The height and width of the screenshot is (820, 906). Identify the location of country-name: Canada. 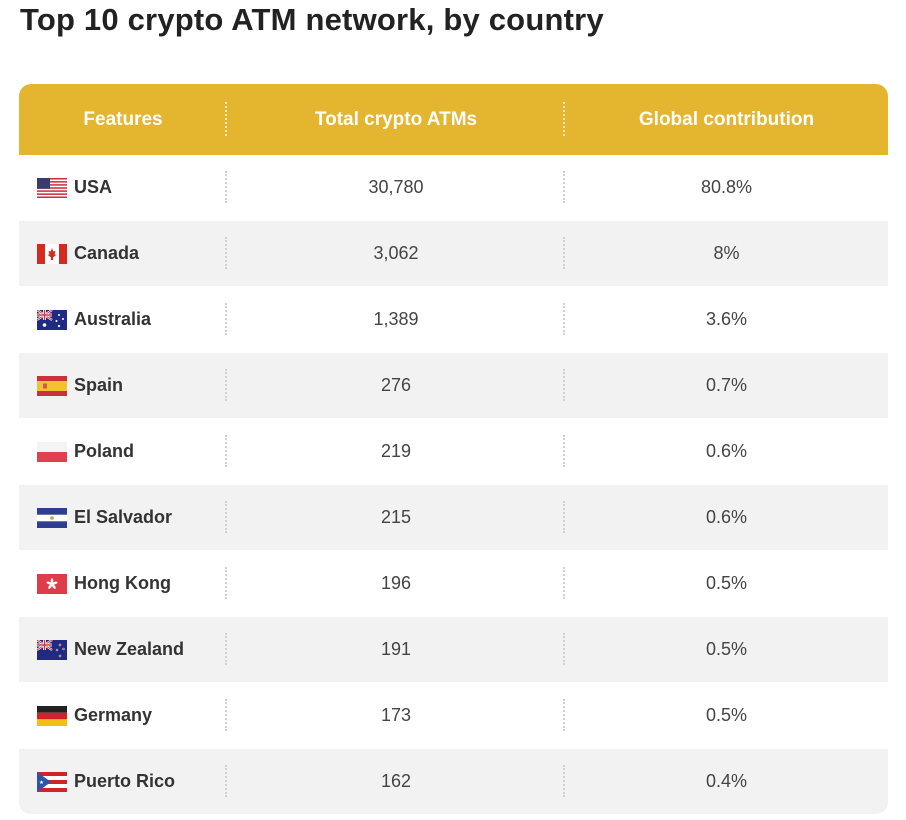
(107, 253).